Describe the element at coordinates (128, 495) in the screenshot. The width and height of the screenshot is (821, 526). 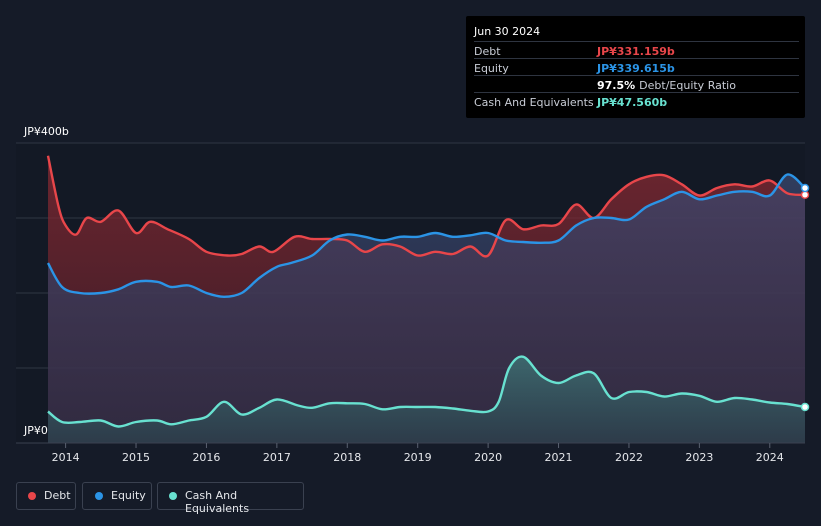
I see `legend-equity-label: Equity` at that location.